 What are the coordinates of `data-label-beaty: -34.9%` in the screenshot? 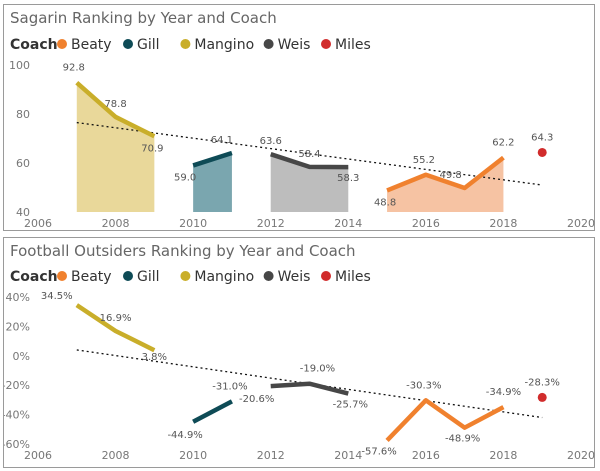 It's located at (503, 392).